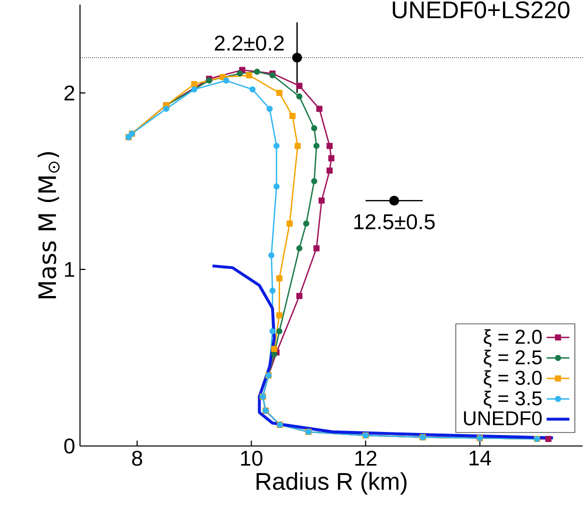  I want to click on y-tick-label: 1, so click(69, 269).